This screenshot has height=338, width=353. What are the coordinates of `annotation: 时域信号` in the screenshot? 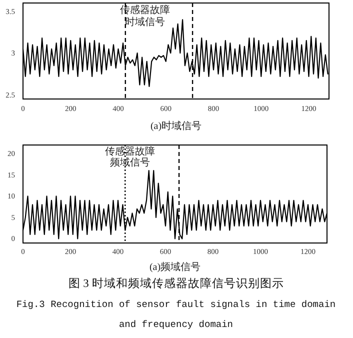 It's located at (145, 22).